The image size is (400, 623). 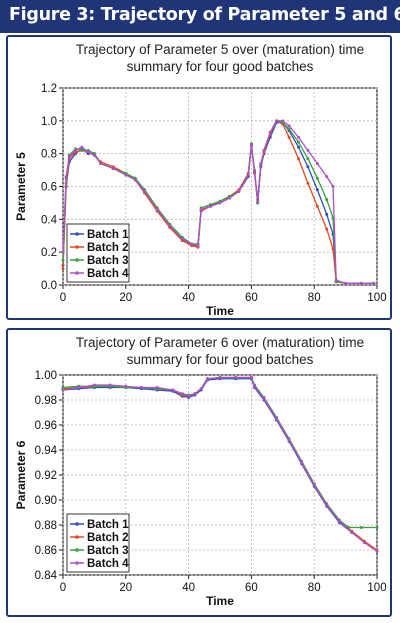 What do you see at coordinates (46, 376) in the screenshot?
I see `y-tick-label: 1.00` at bounding box center [46, 376].